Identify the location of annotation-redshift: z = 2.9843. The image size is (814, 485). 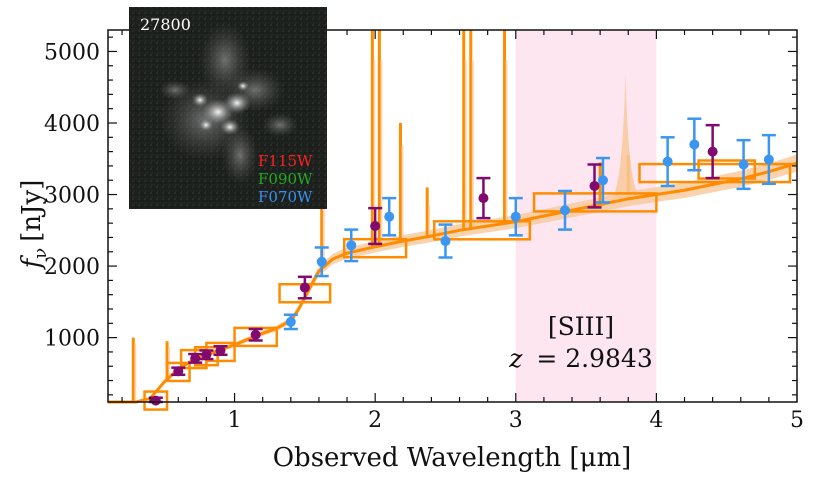
(580, 358).